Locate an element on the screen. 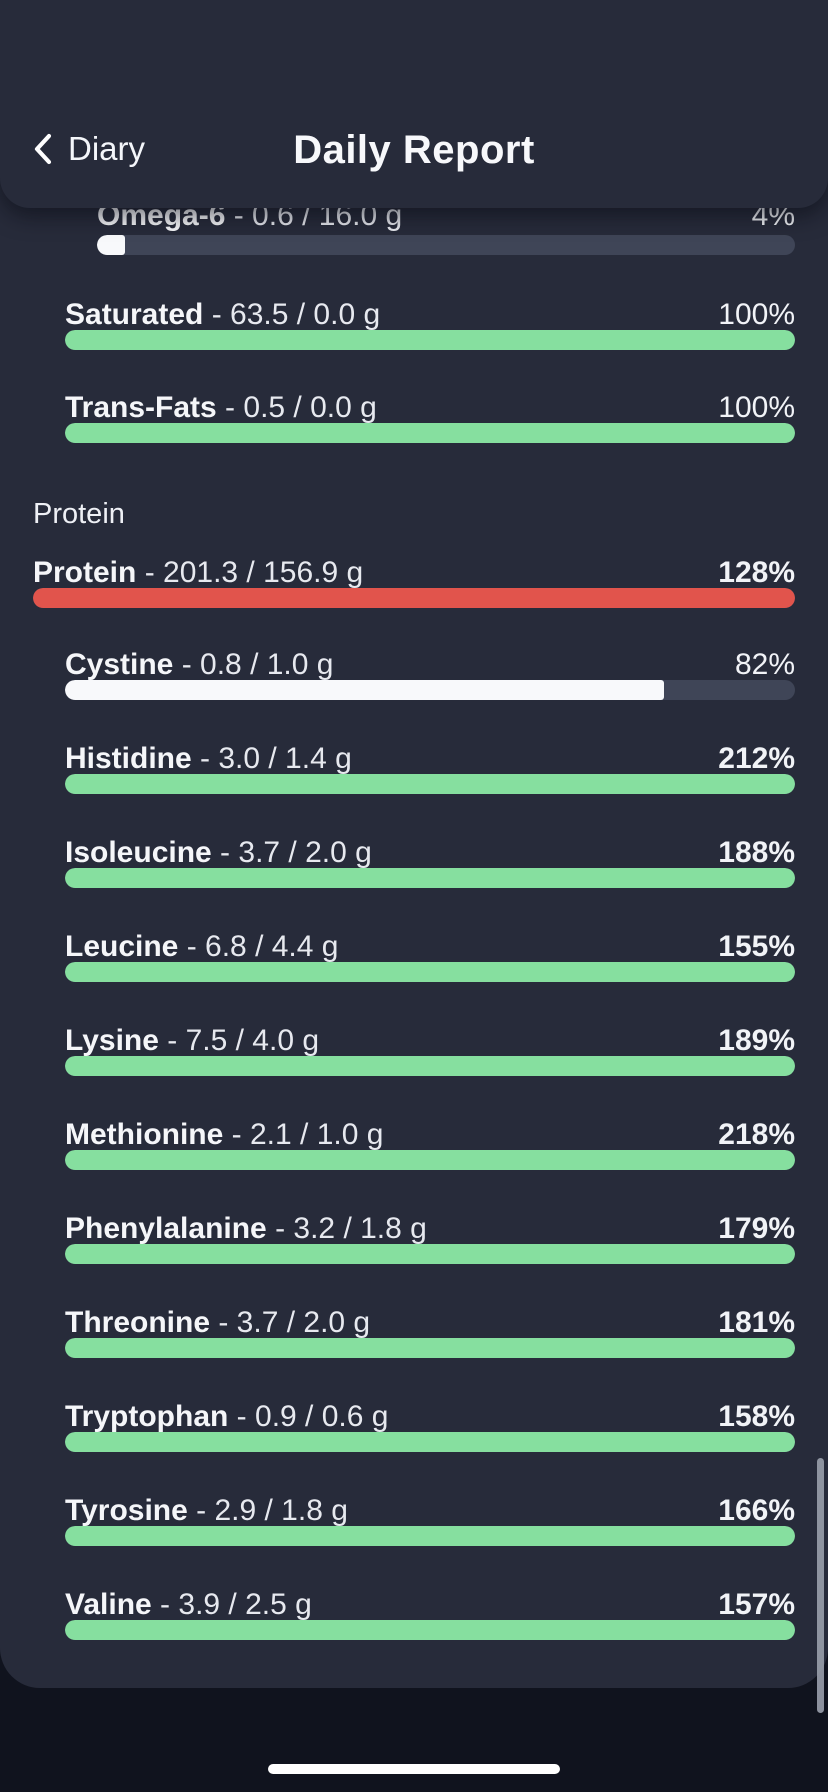 This screenshot has width=828, height=1792. nutrient-row-line: Methionine - 2.1 / 1.0 g 218% is located at coordinates (430, 1135).